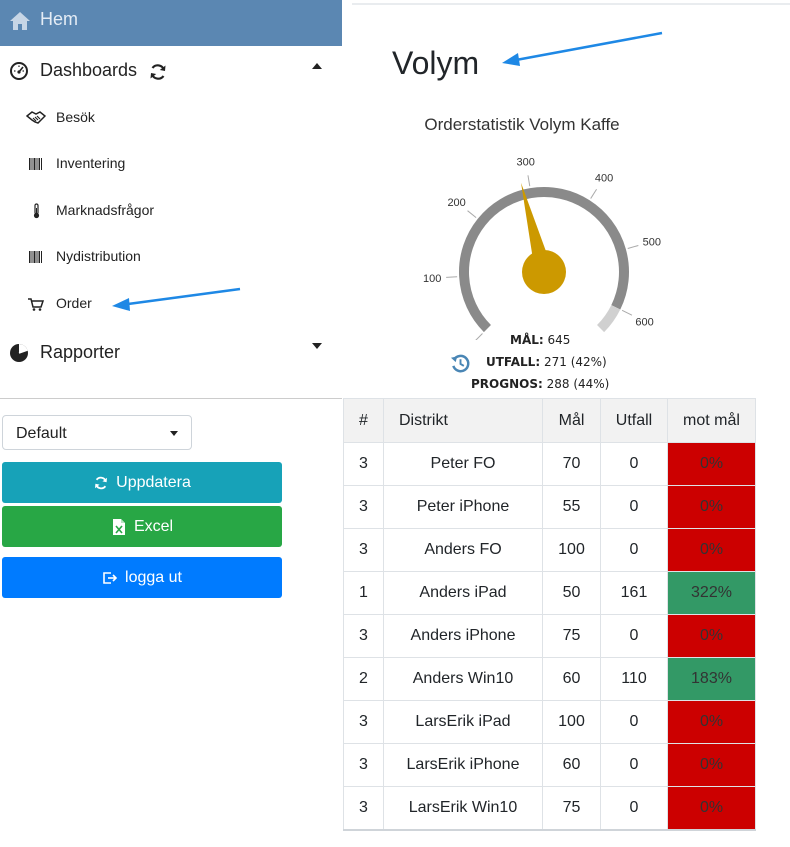  Describe the element at coordinates (363, 593) in the screenshot. I see `cell-number: 1` at that location.